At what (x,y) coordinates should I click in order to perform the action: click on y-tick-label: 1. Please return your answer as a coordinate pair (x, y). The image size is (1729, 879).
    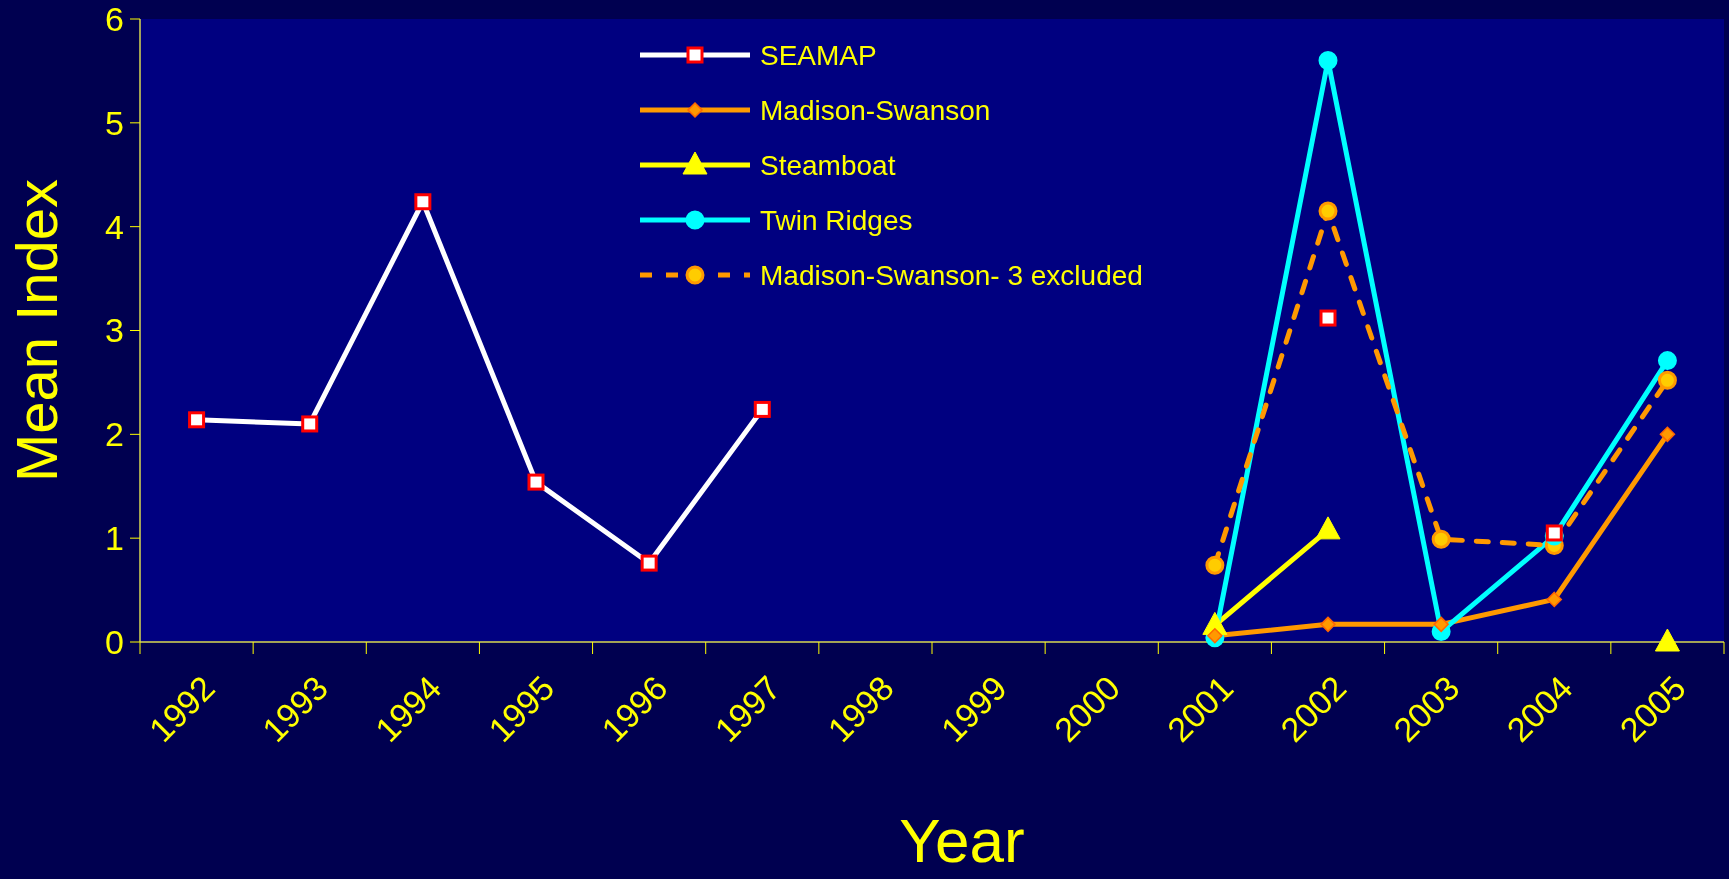
    Looking at the image, I should click on (114, 538).